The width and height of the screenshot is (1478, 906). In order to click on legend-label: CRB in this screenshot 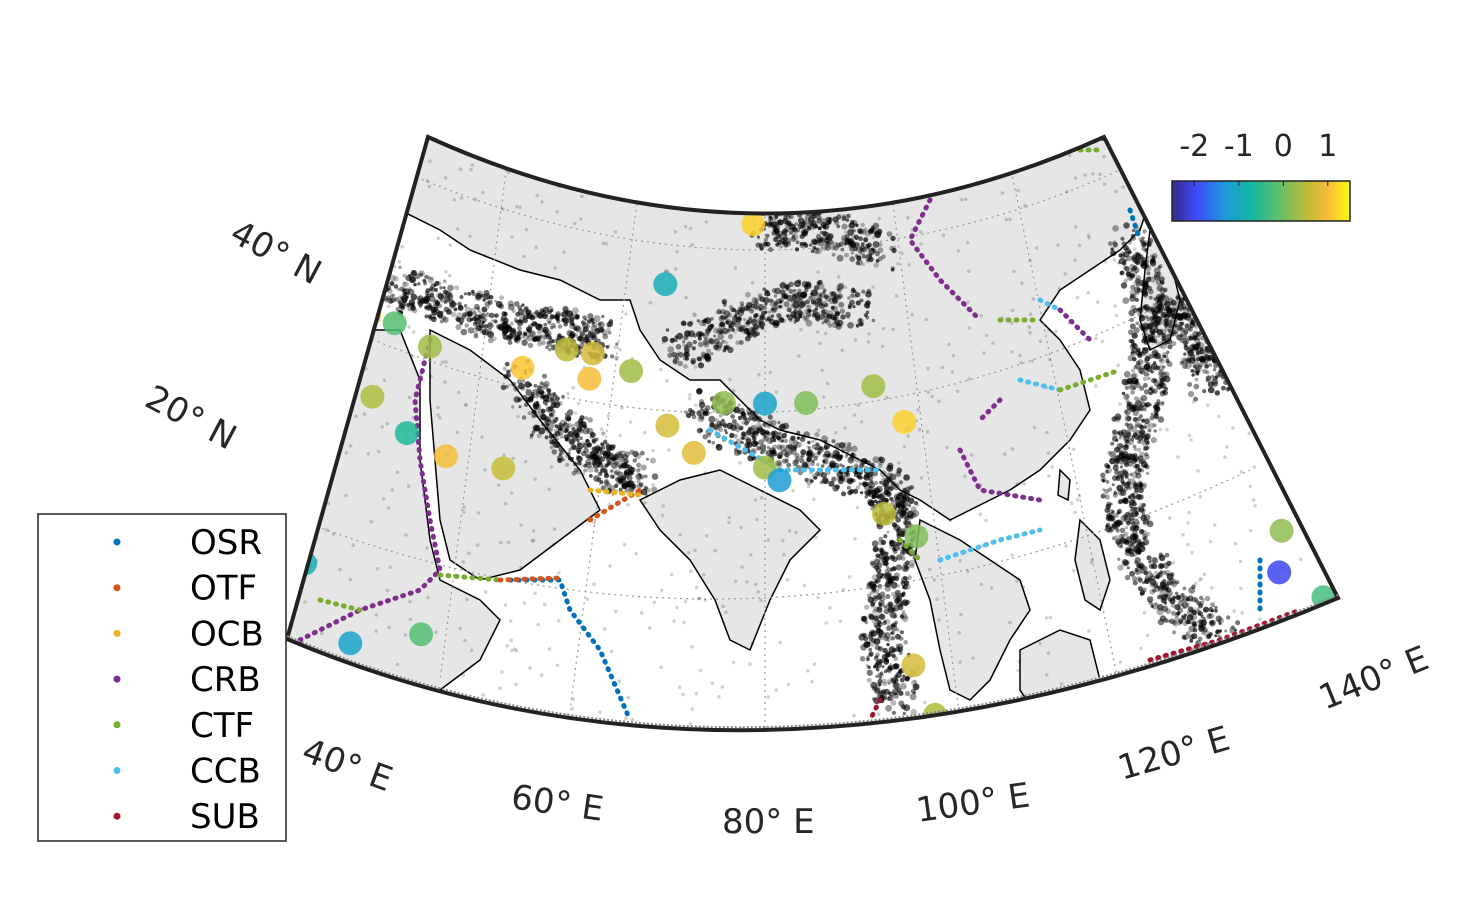, I will do `click(225, 680)`.